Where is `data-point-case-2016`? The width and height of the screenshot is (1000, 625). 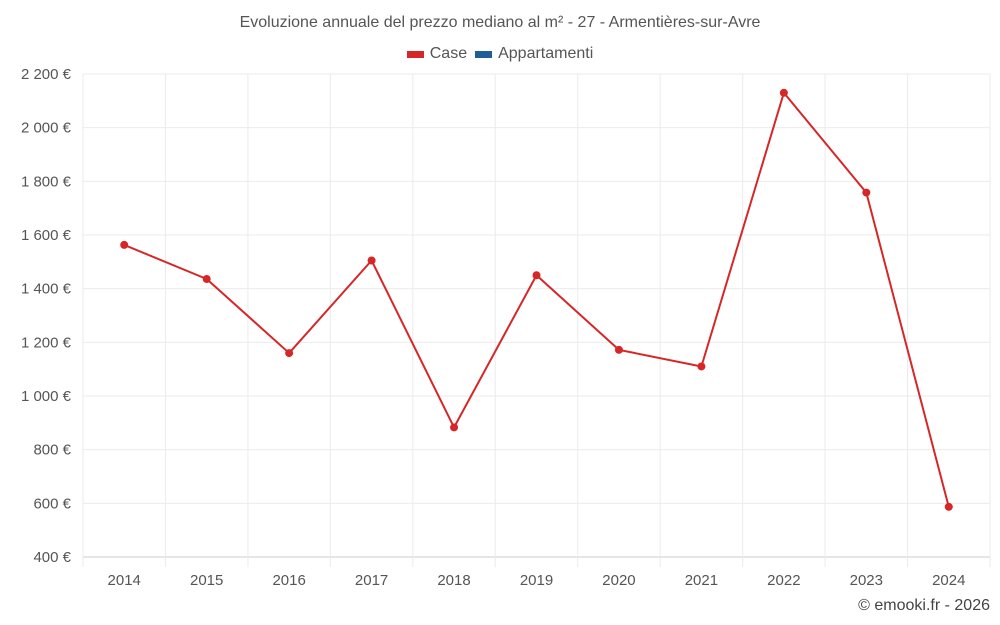
data-point-case-2016 is located at coordinates (289, 353).